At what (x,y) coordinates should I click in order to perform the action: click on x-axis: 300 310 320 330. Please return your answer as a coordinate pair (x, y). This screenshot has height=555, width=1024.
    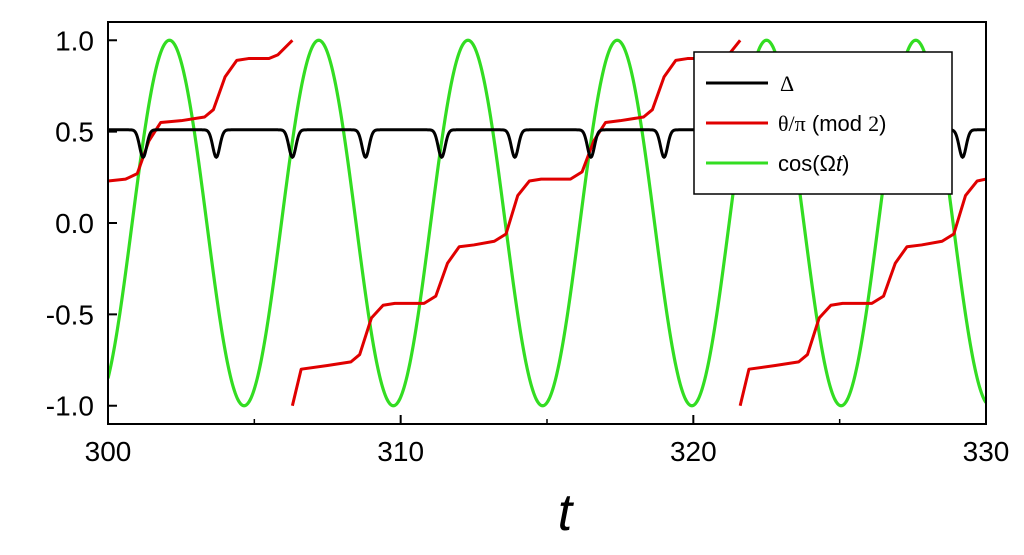
    Looking at the image, I should click on (547, 441).